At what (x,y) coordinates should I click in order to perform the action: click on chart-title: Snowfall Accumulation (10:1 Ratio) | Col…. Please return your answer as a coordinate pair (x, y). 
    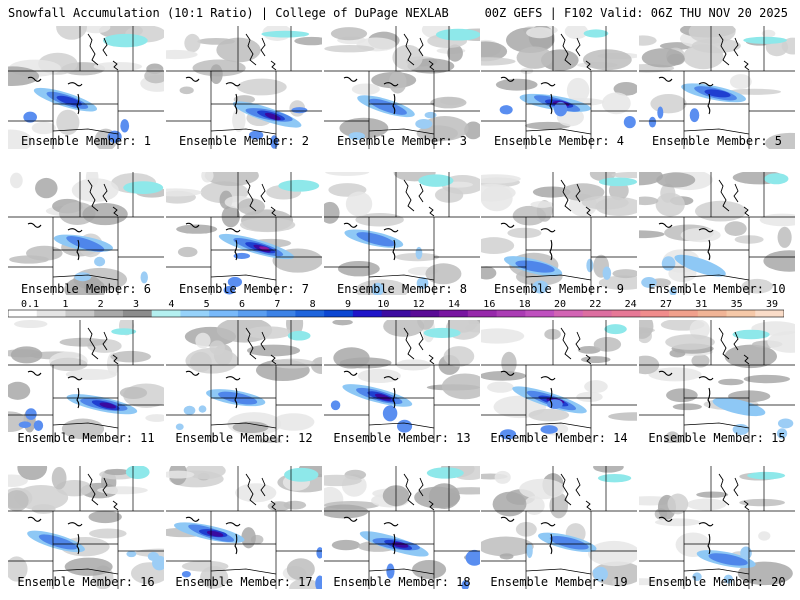
    Looking at the image, I should click on (228, 13).